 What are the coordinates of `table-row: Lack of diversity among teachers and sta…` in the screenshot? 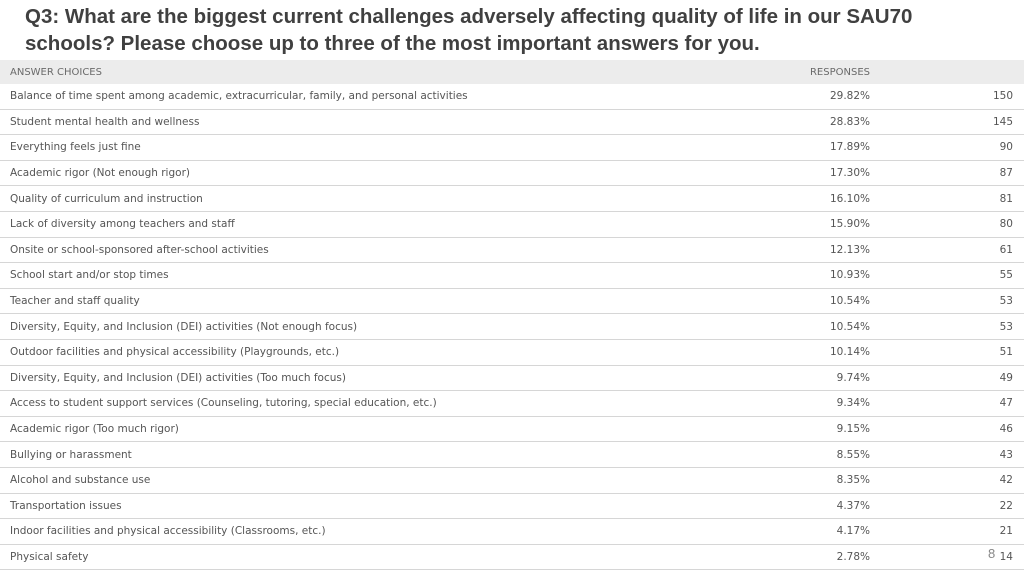 It's located at (512, 224).